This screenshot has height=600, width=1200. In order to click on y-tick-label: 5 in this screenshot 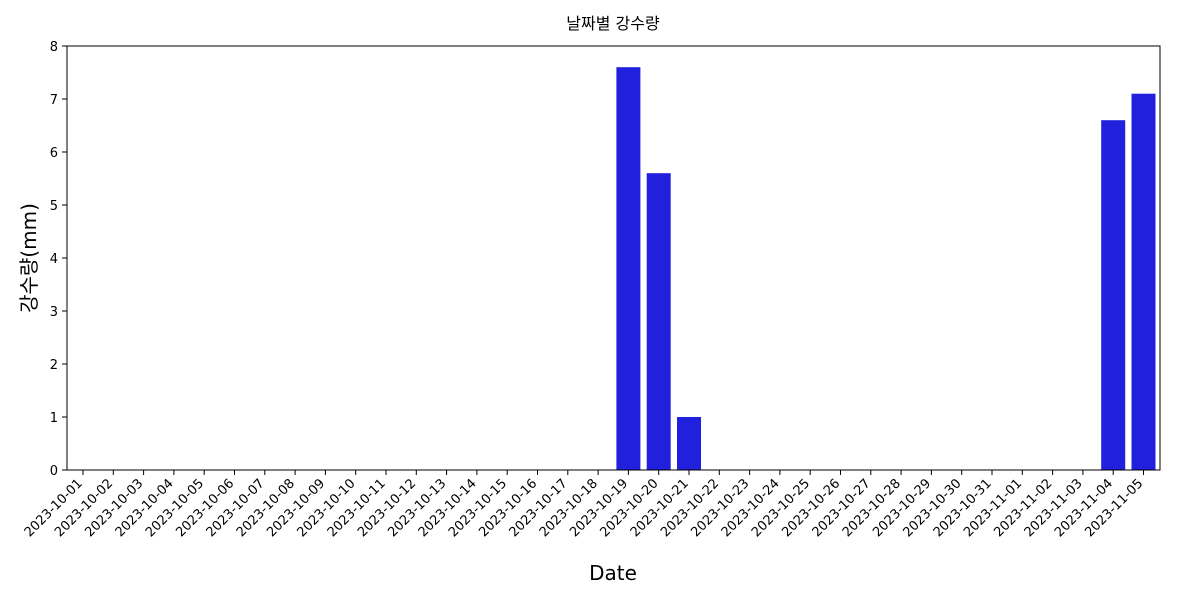, I will do `click(54, 206)`.